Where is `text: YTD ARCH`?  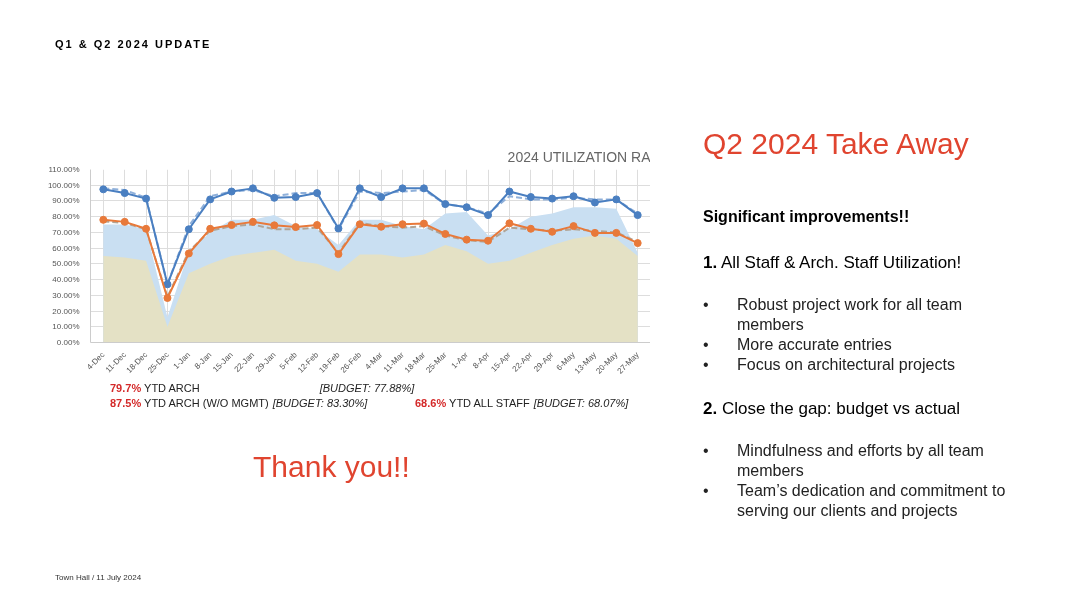
text: YTD ARCH is located at coordinates (172, 388).